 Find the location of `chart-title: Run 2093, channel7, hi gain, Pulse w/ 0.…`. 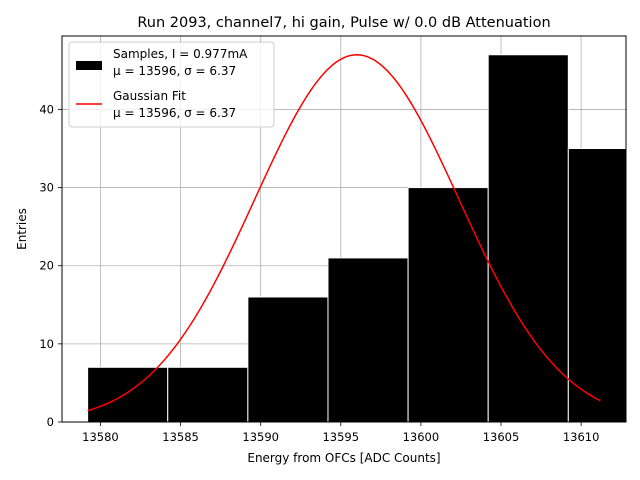

chart-title: Run 2093, channel7, hi gain, Pulse w/ 0.… is located at coordinates (343, 23).